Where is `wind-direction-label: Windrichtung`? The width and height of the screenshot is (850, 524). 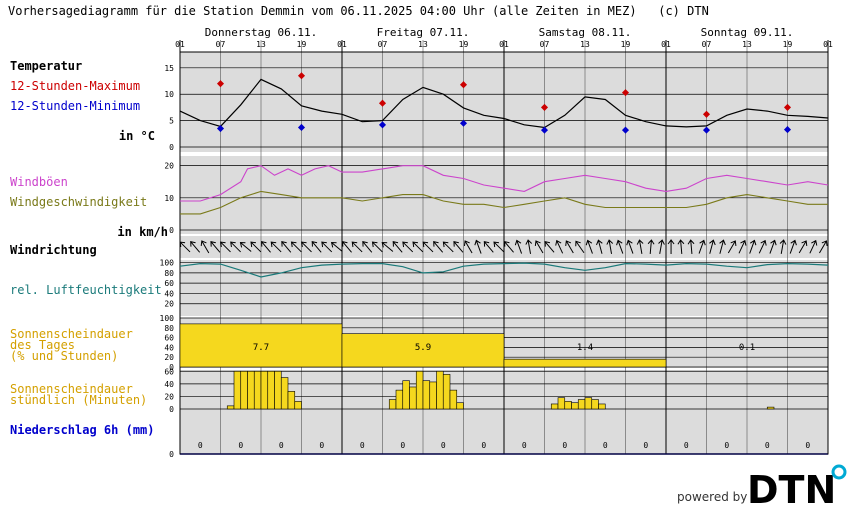 wind-direction-label: Windrichtung is located at coordinates (53, 250).